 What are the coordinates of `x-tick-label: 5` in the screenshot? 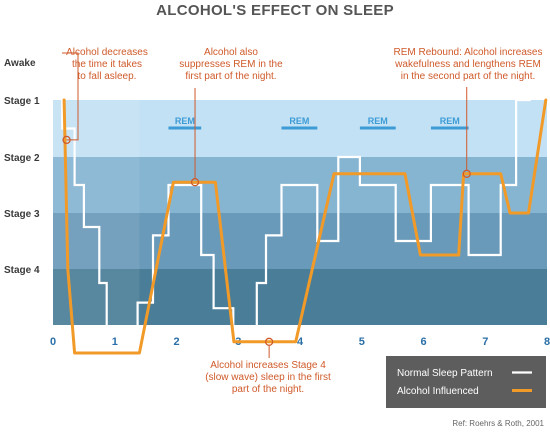 It's located at (362, 342).